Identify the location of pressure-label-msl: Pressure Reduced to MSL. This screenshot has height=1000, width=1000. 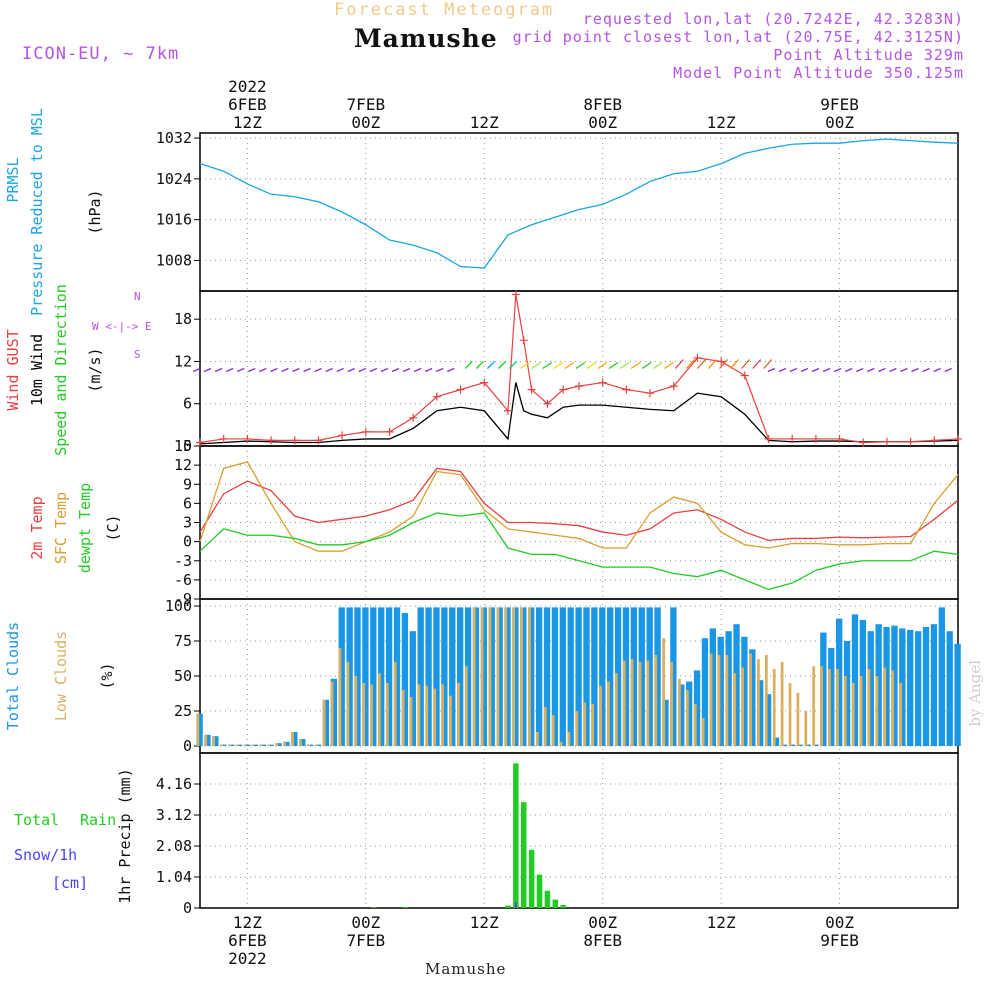
(37, 212).